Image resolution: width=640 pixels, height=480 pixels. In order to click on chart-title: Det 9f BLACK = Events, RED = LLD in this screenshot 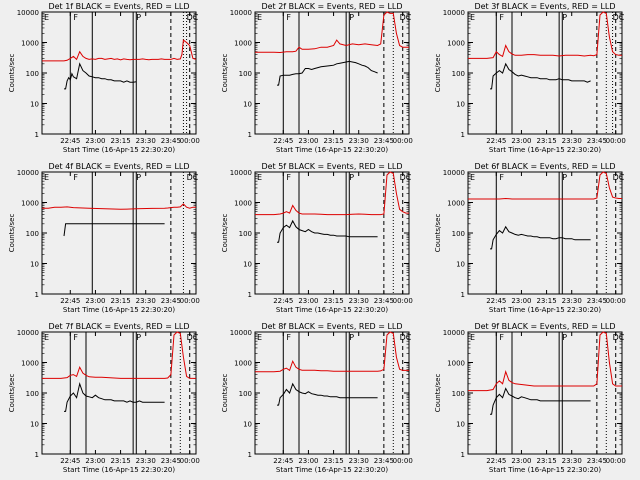, I will do `click(544, 326)`.